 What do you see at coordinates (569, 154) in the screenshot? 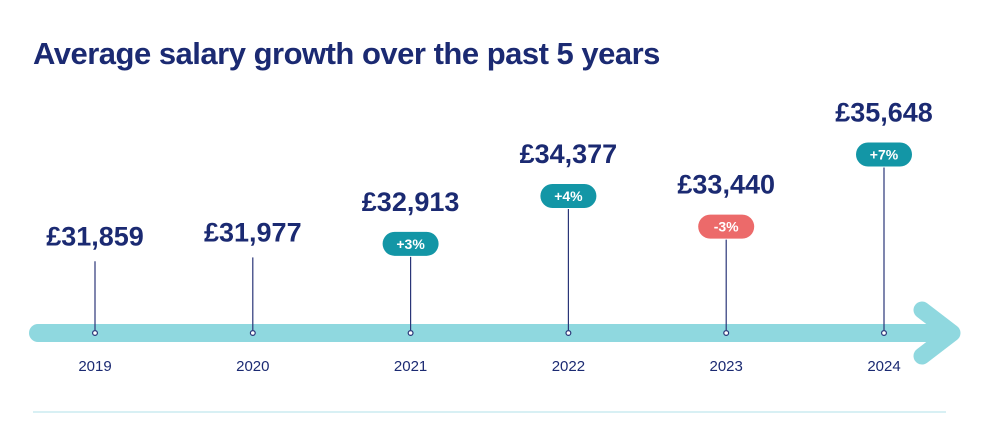
I see `salary-value-label: £34,377` at bounding box center [569, 154].